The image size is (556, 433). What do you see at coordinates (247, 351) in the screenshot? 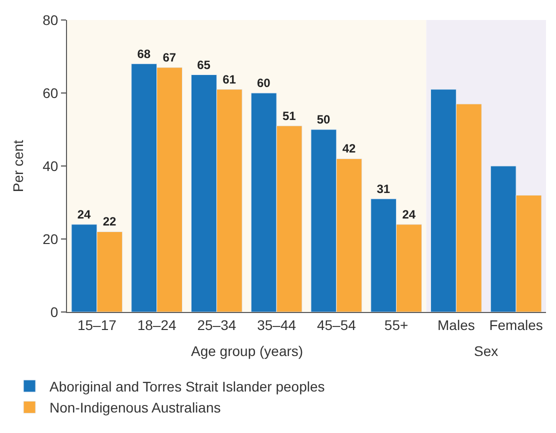
I see `band-label: Age group (years)` at bounding box center [247, 351].